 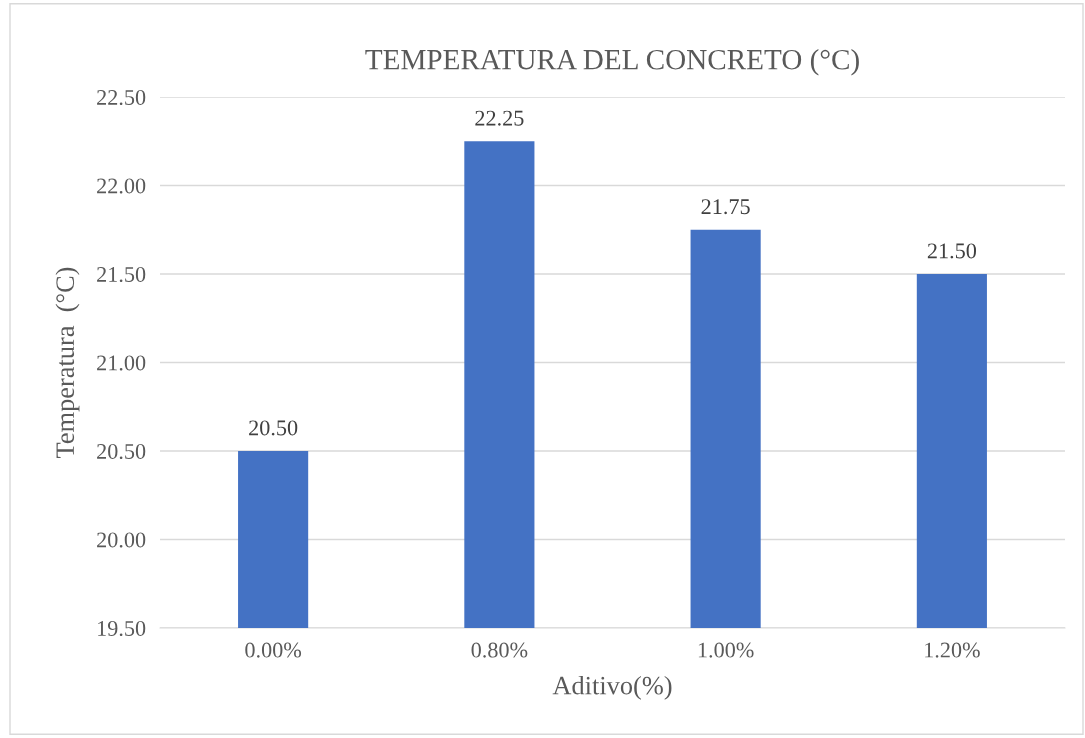 I want to click on x-axis-title: Aditivo(%), so click(x=612, y=687).